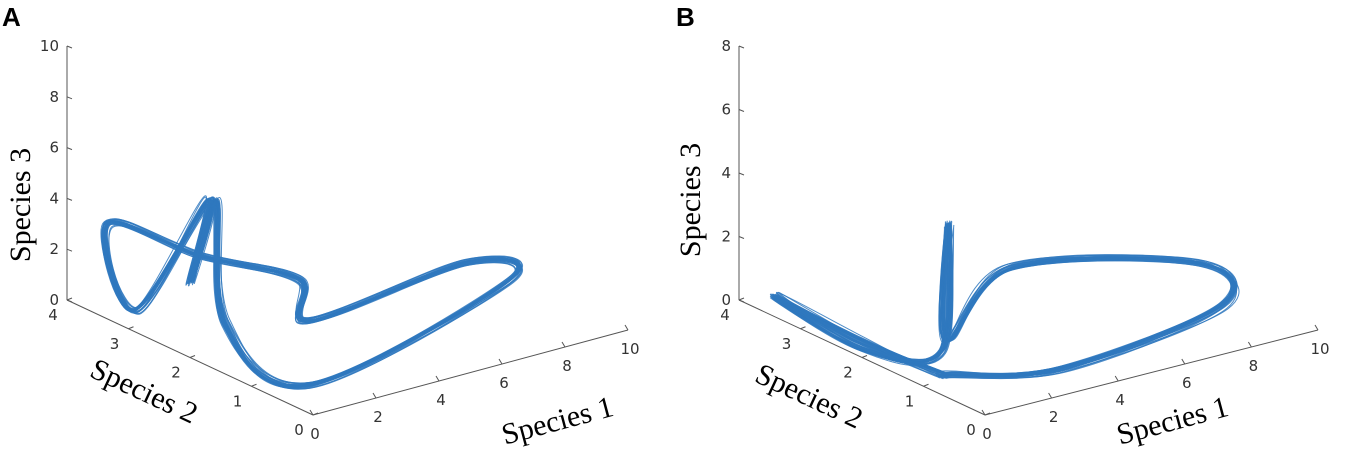 The image size is (1357, 460). Describe the element at coordinates (49, 46) in the screenshot. I see `z-tick-label: 10` at that location.